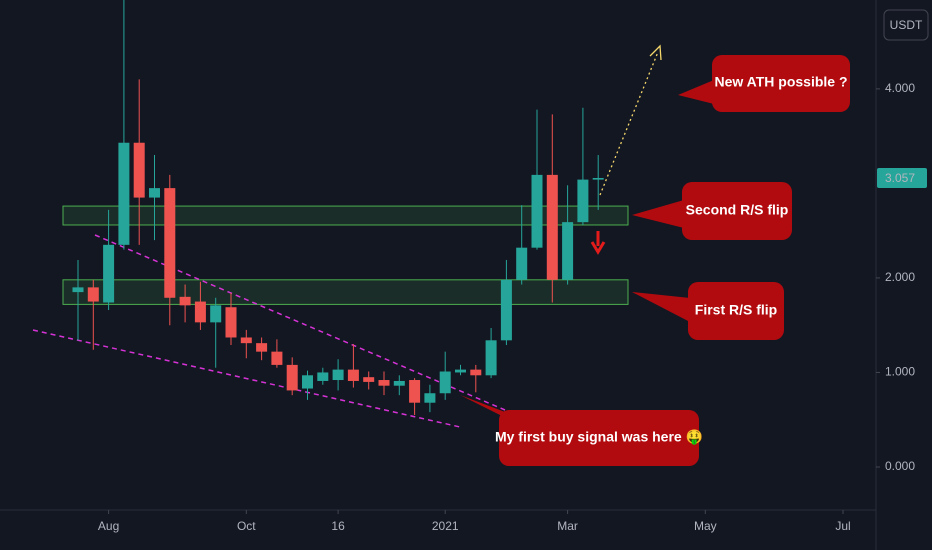  What do you see at coordinates (900, 466) in the screenshot?
I see `y-tick-label: 0.000` at bounding box center [900, 466].